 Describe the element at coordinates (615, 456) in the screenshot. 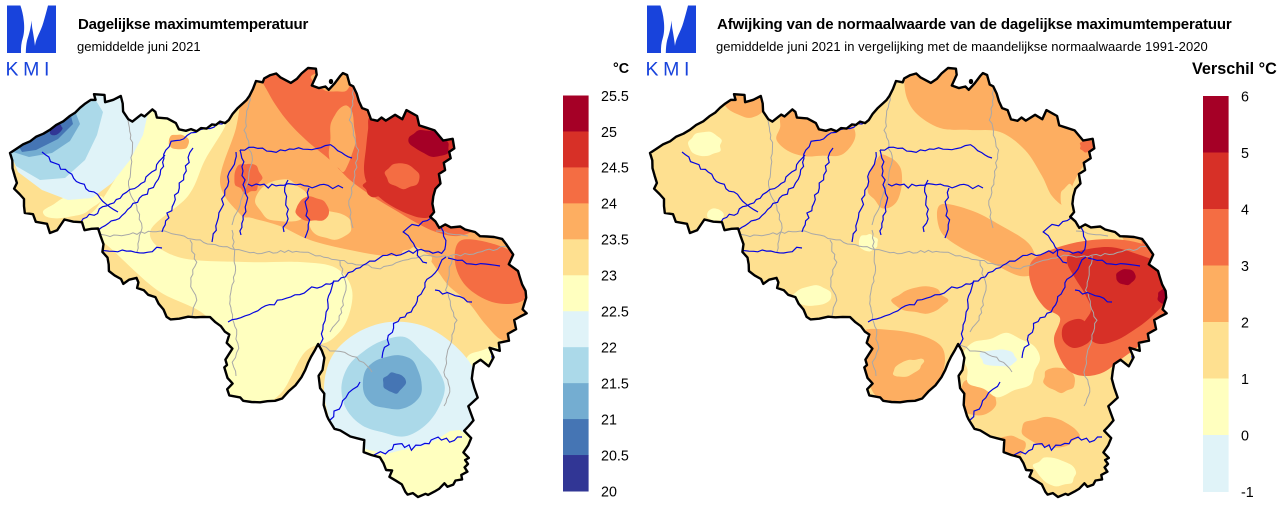

I see `svg-text: 20.5` at that location.